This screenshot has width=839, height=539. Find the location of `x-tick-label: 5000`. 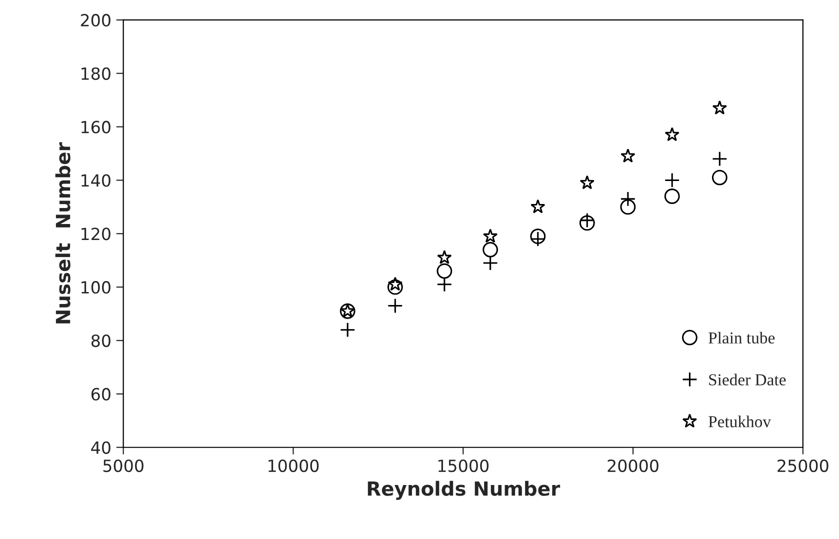

x-tick-label: 5000 is located at coordinates (123, 465).